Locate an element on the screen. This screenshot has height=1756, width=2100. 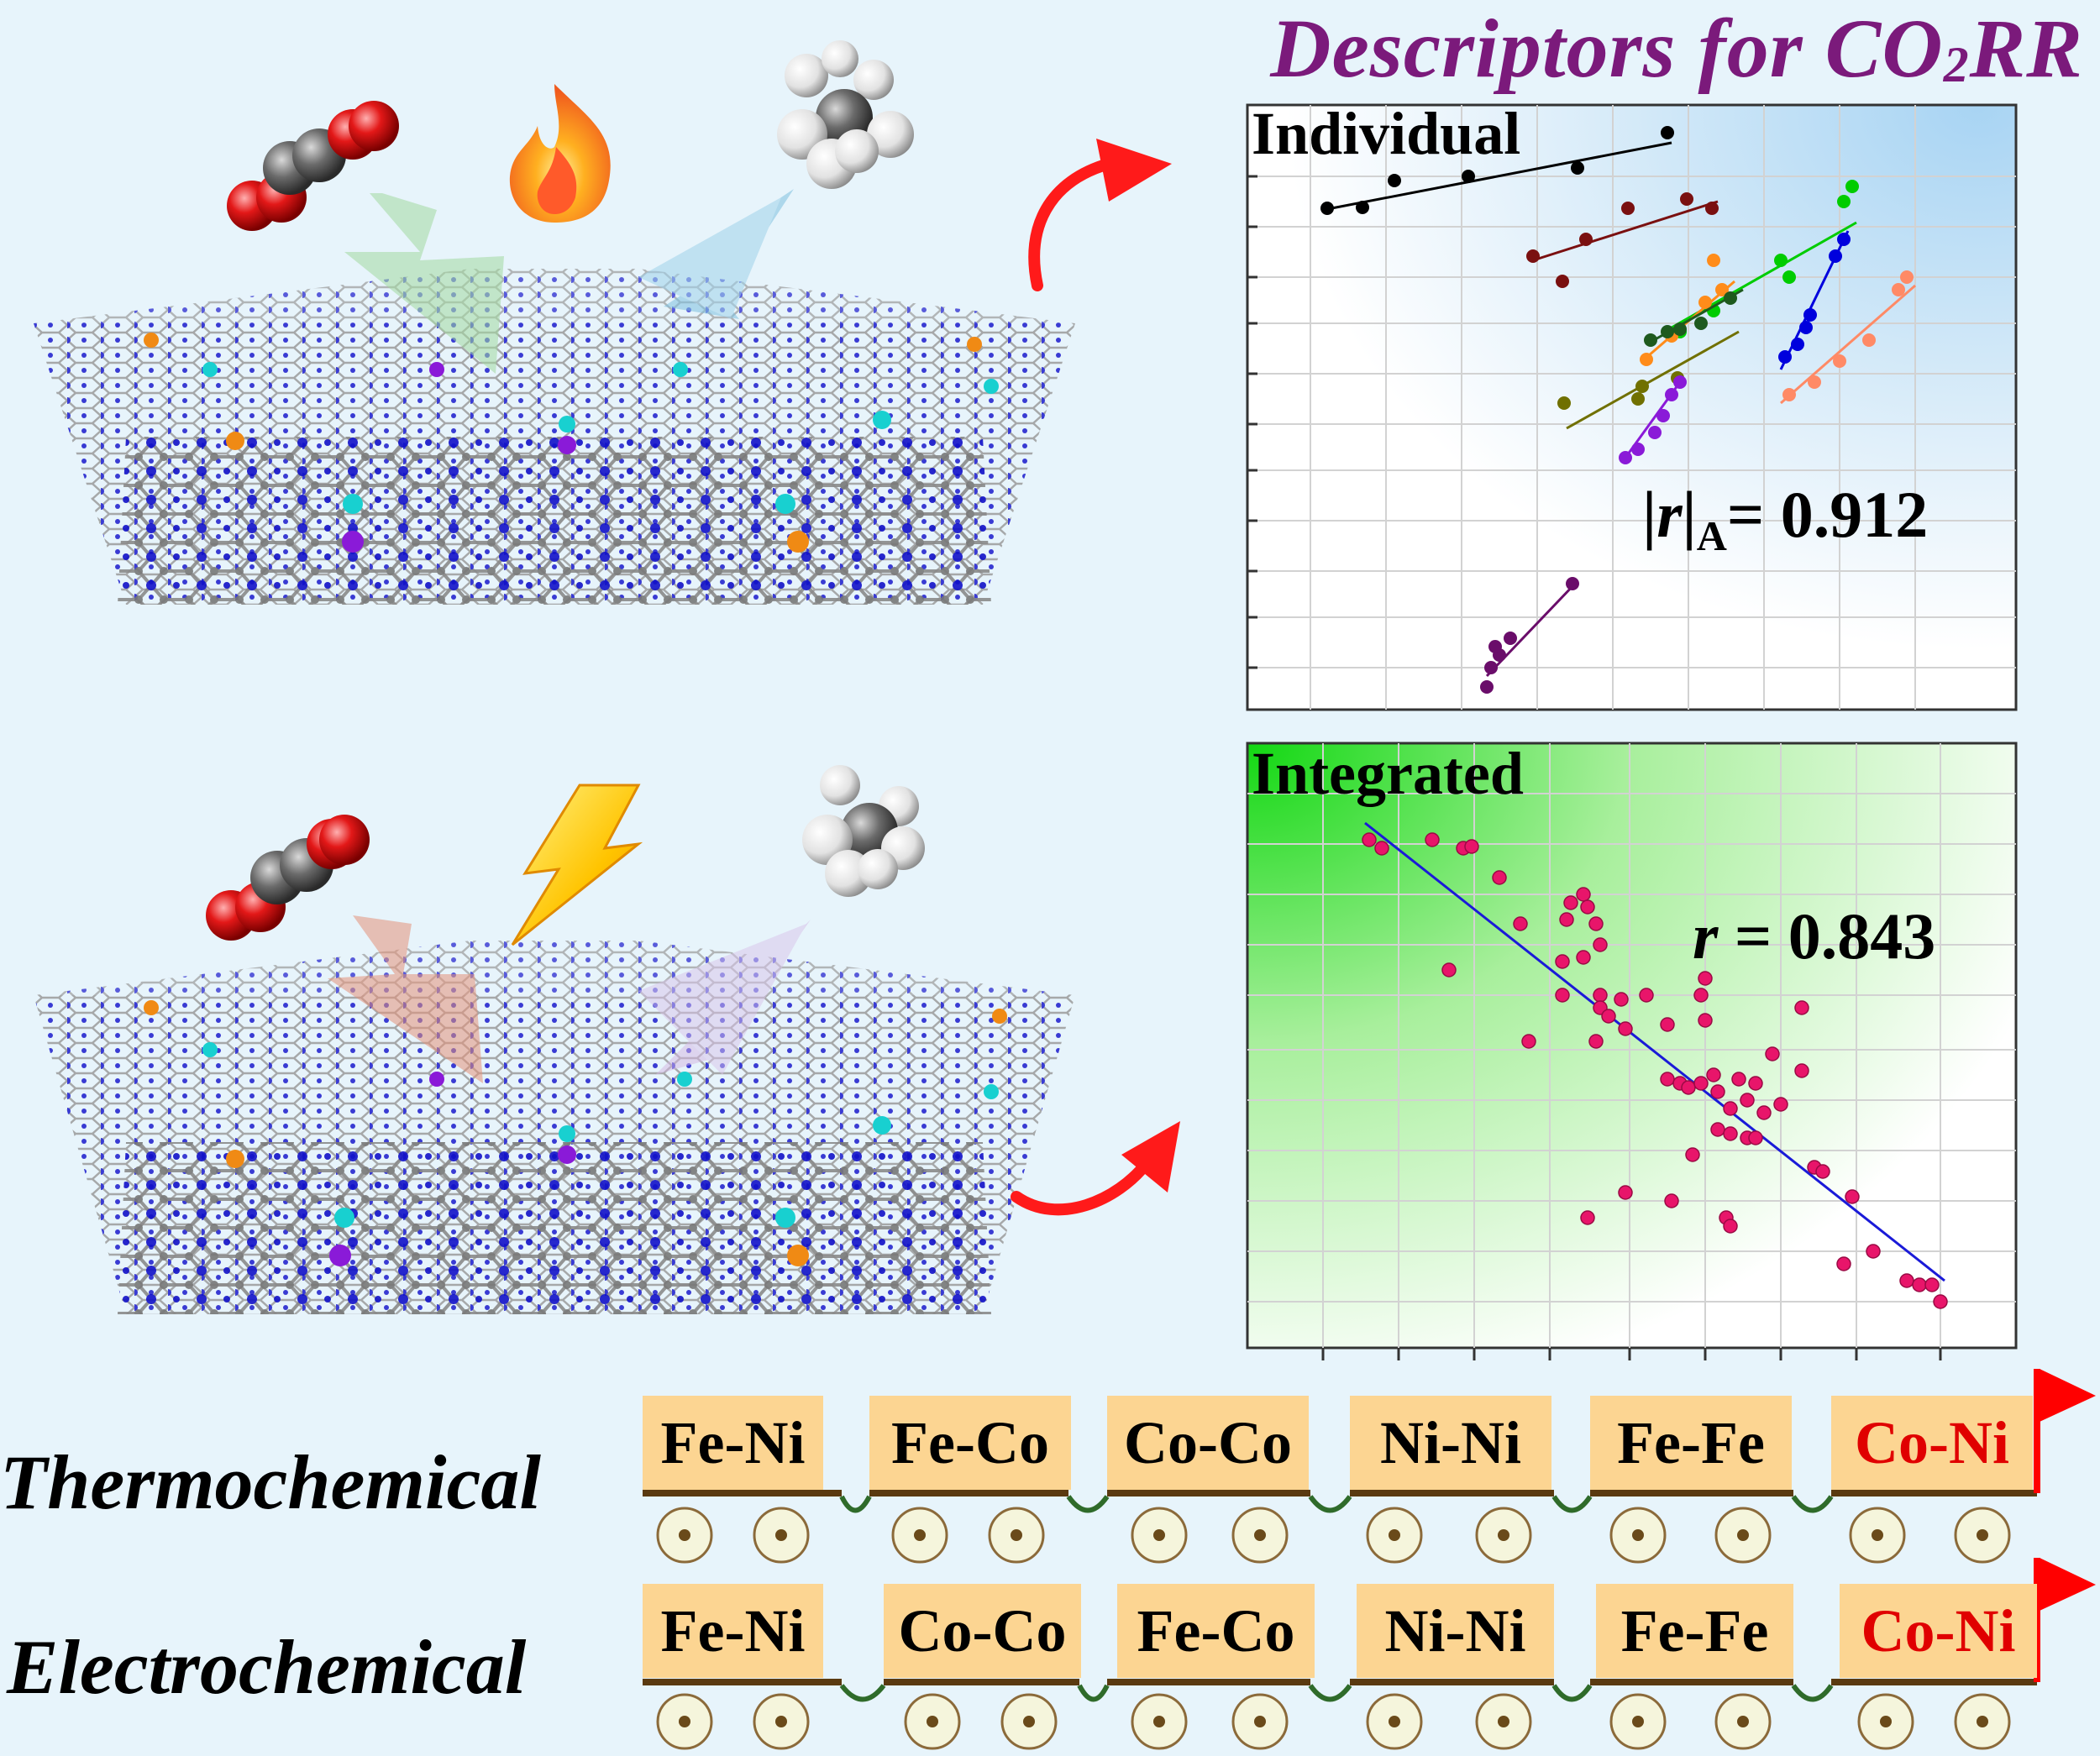
series-olive is located at coordinates (1648, 380).